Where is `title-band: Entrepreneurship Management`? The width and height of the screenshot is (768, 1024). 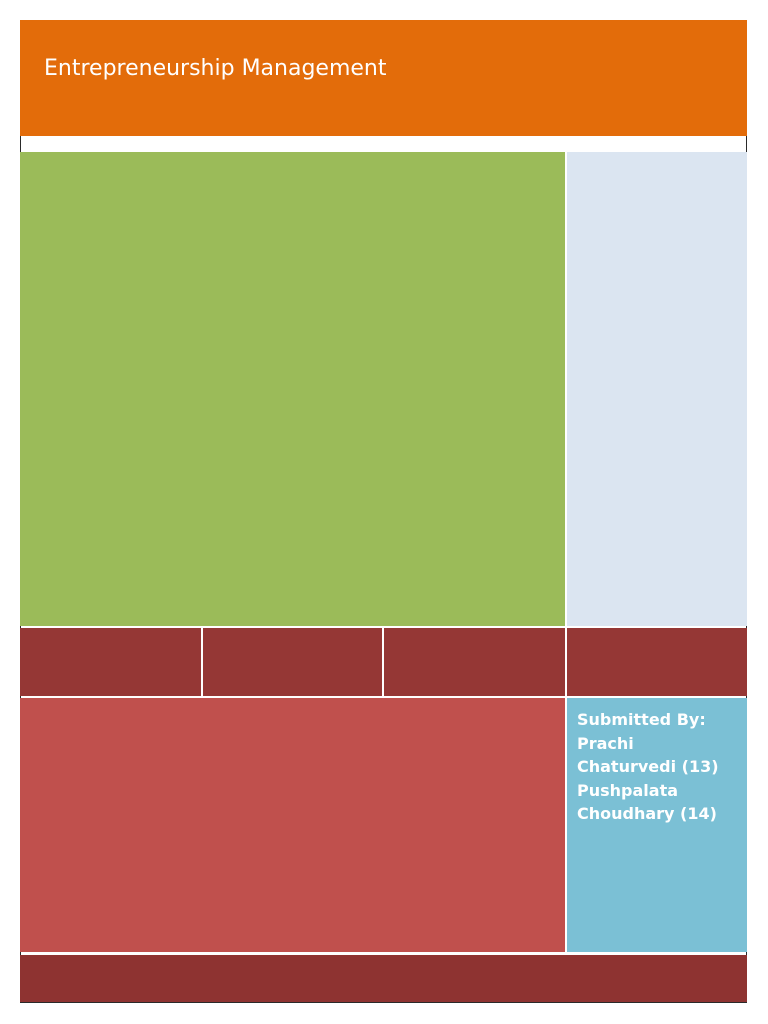 title-band: Entrepreneurship Management is located at coordinates (383, 78).